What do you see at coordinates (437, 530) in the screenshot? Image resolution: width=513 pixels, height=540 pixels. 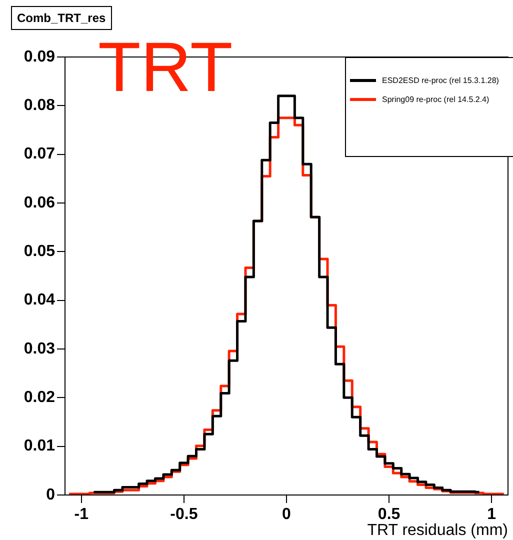 I see `x-axis-title: TRT residuals (mm)` at bounding box center [437, 530].